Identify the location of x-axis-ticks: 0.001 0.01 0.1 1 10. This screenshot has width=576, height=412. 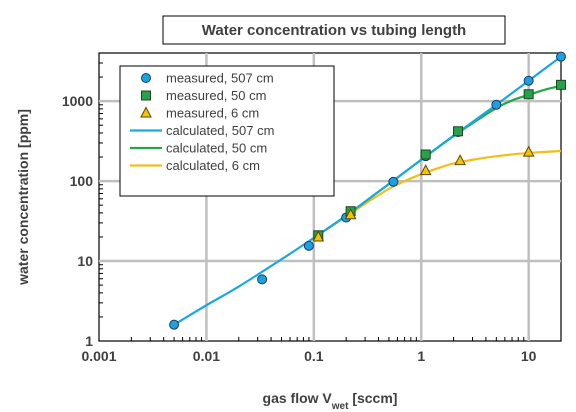
(308, 356).